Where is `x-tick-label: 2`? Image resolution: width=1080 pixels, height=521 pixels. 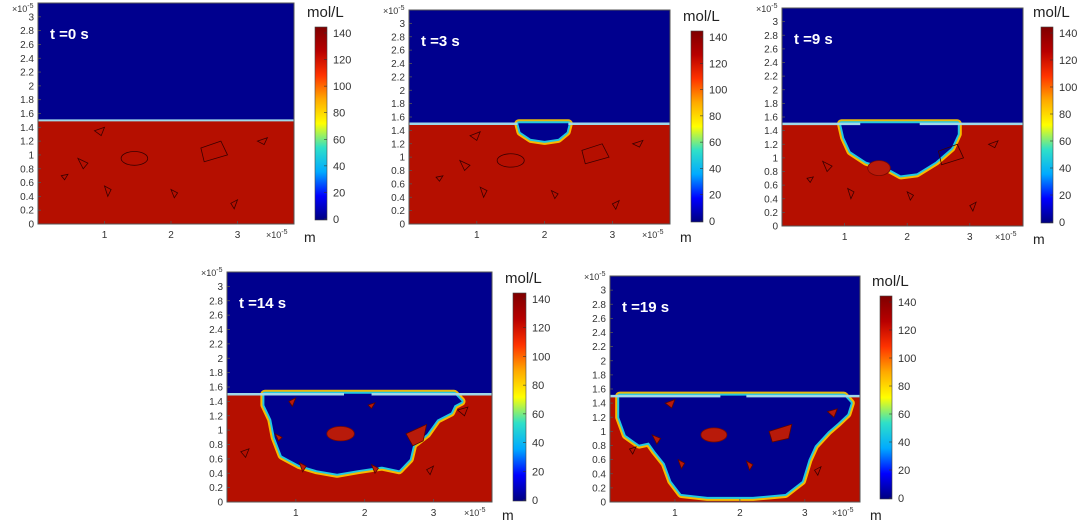 x-tick-label: 2 is located at coordinates (740, 513).